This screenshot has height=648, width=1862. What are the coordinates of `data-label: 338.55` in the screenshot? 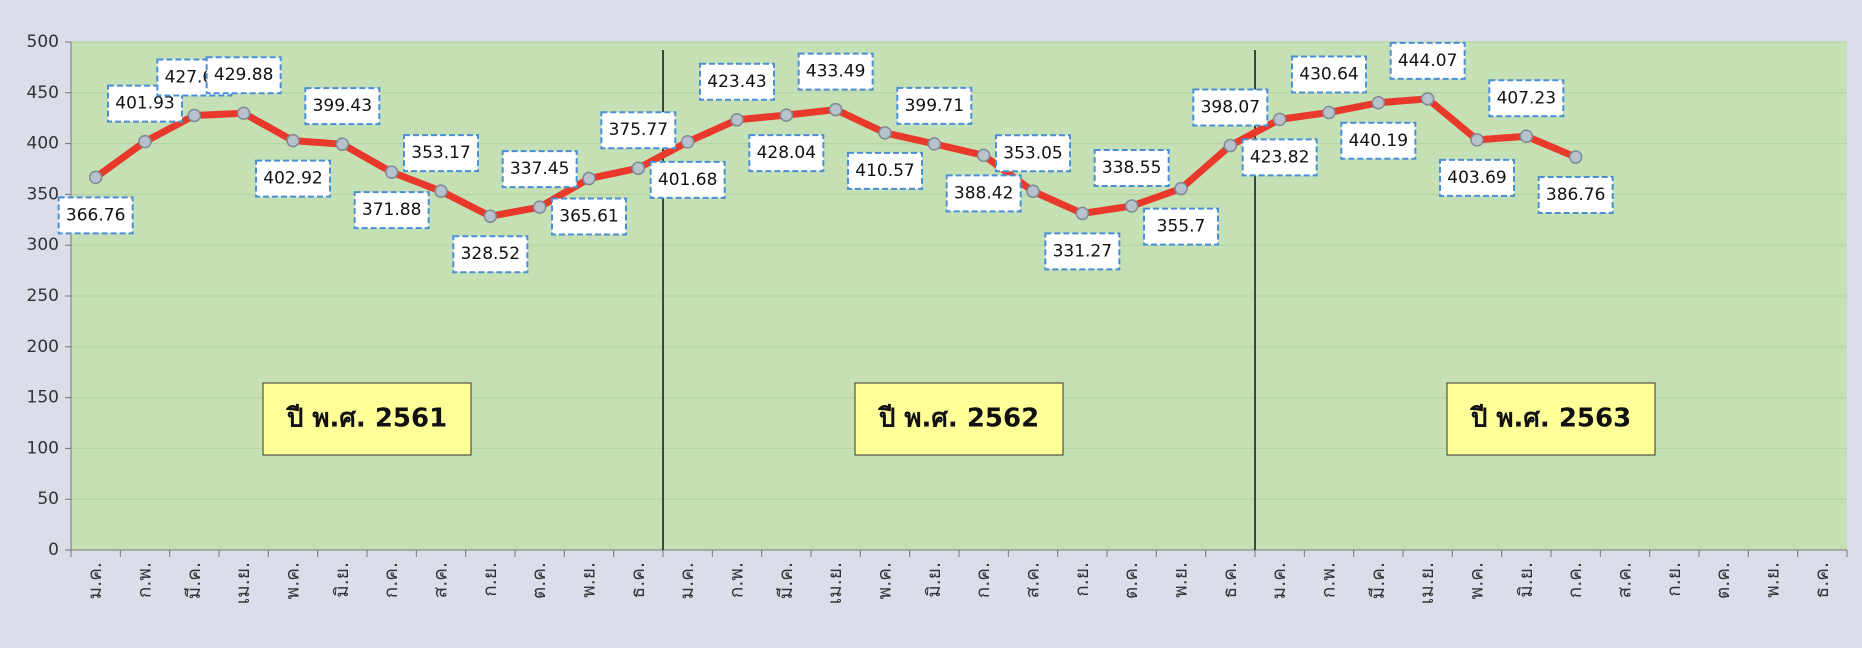 It's located at (1131, 168).